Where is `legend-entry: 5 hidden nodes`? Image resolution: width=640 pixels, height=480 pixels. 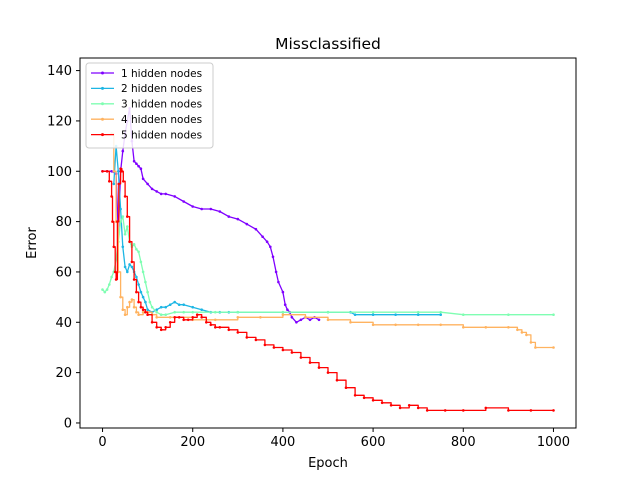 legend-entry: 5 hidden nodes is located at coordinates (146, 135).